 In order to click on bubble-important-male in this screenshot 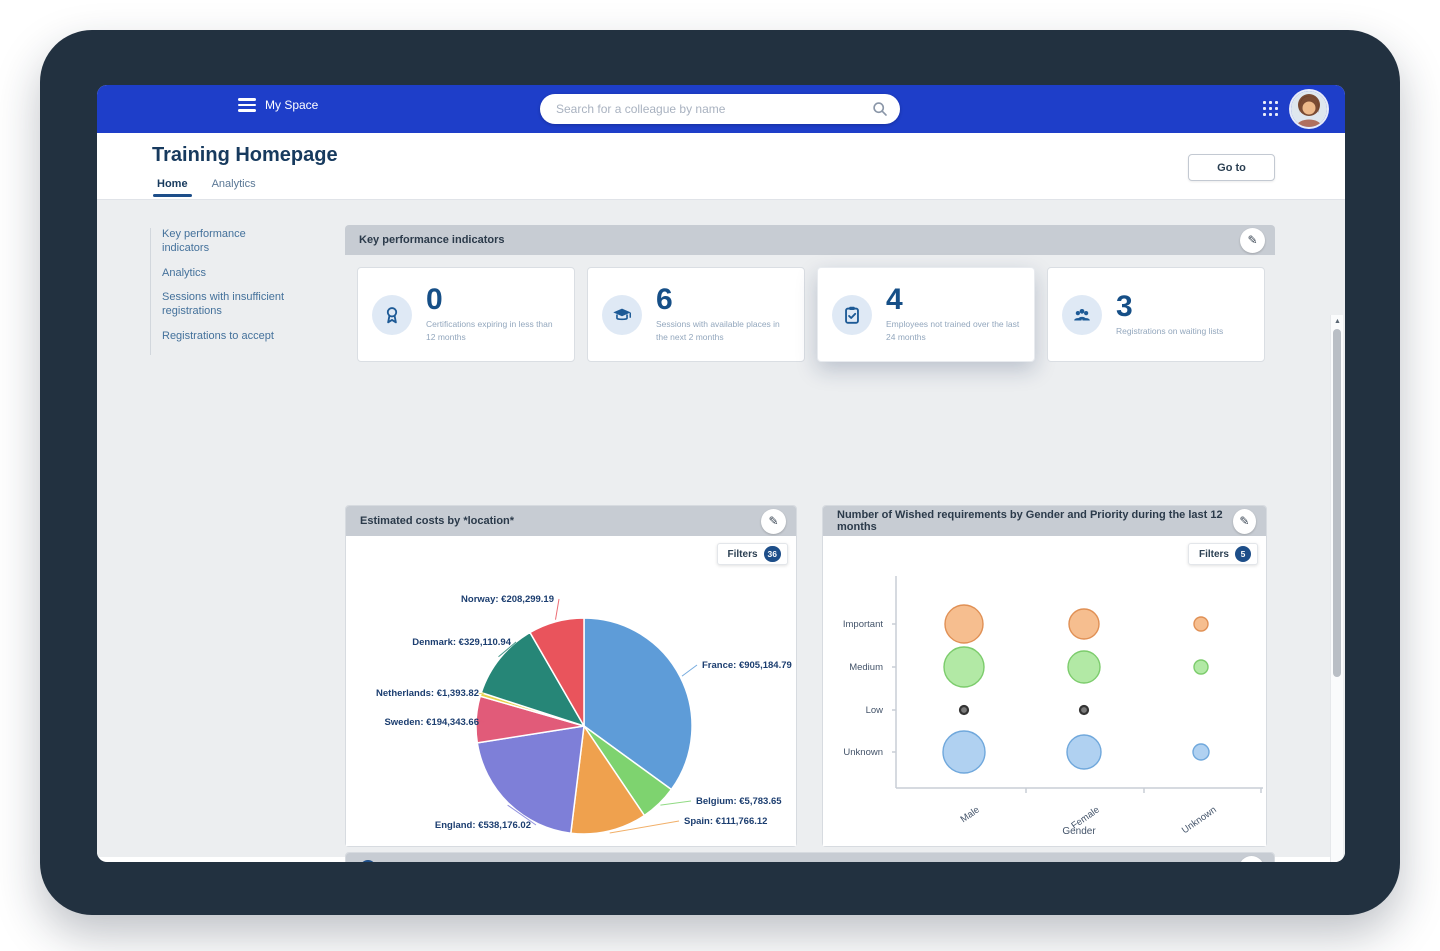, I will do `click(964, 624)`.